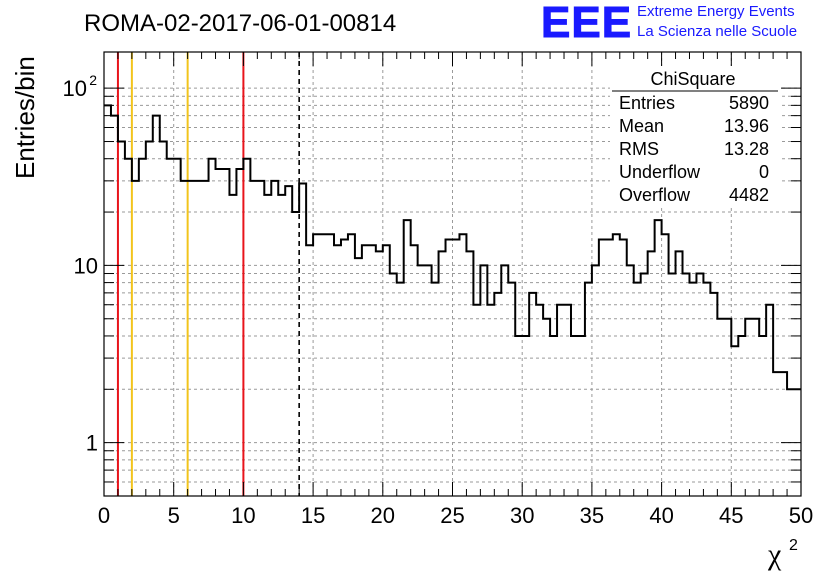  What do you see at coordinates (661, 515) in the screenshot?
I see `x-tick-label: 40` at bounding box center [661, 515].